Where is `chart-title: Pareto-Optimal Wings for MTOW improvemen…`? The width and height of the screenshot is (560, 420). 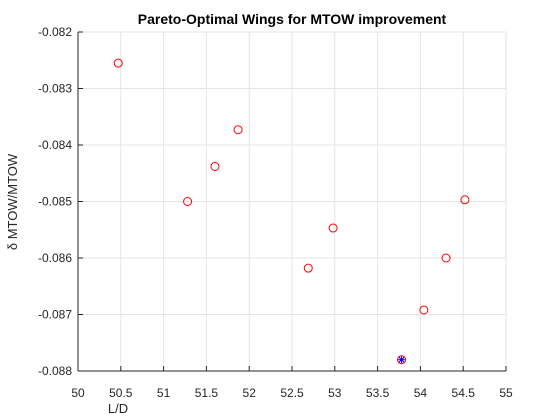 chart-title: Pareto-Optimal Wings for MTOW improvemen… is located at coordinates (292, 19).